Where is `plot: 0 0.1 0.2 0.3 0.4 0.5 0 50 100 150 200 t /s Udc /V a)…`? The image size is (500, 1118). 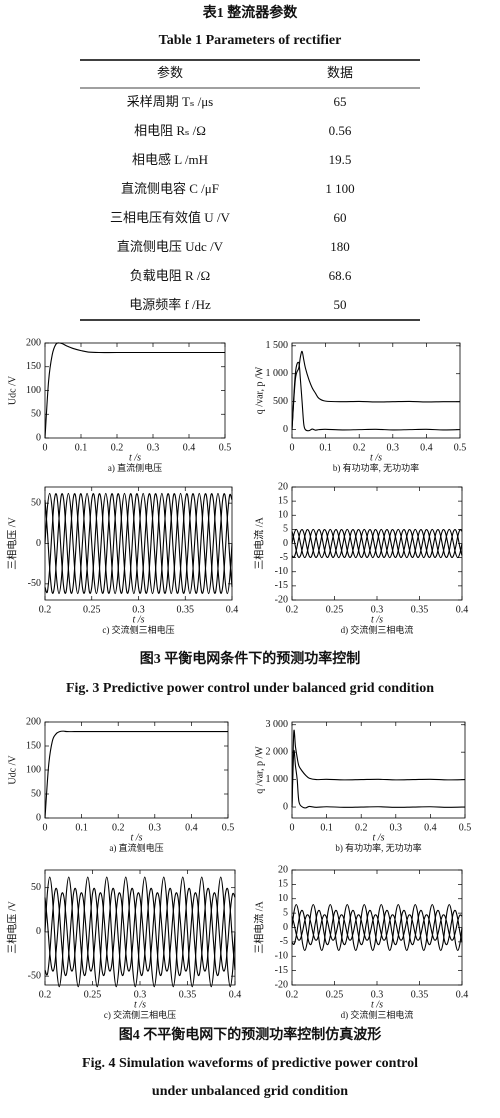 plot: 0 0.1 0.2 0.3 0.4 0.5 0 50 100 150 200 t /s Udc /V a)… is located at coordinates (120, 784).